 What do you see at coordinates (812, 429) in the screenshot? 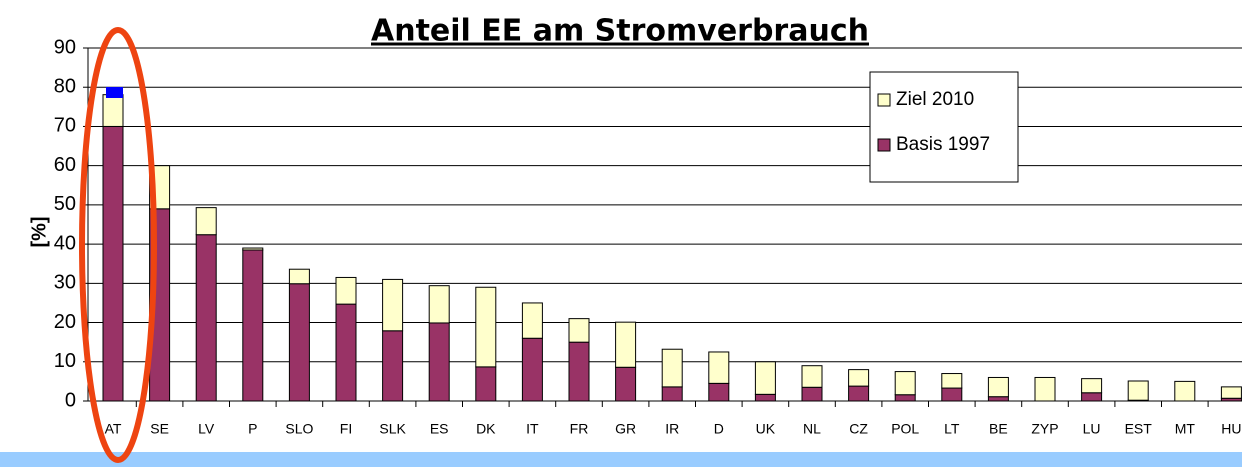
I see `x-tick-label: NL` at bounding box center [812, 429].